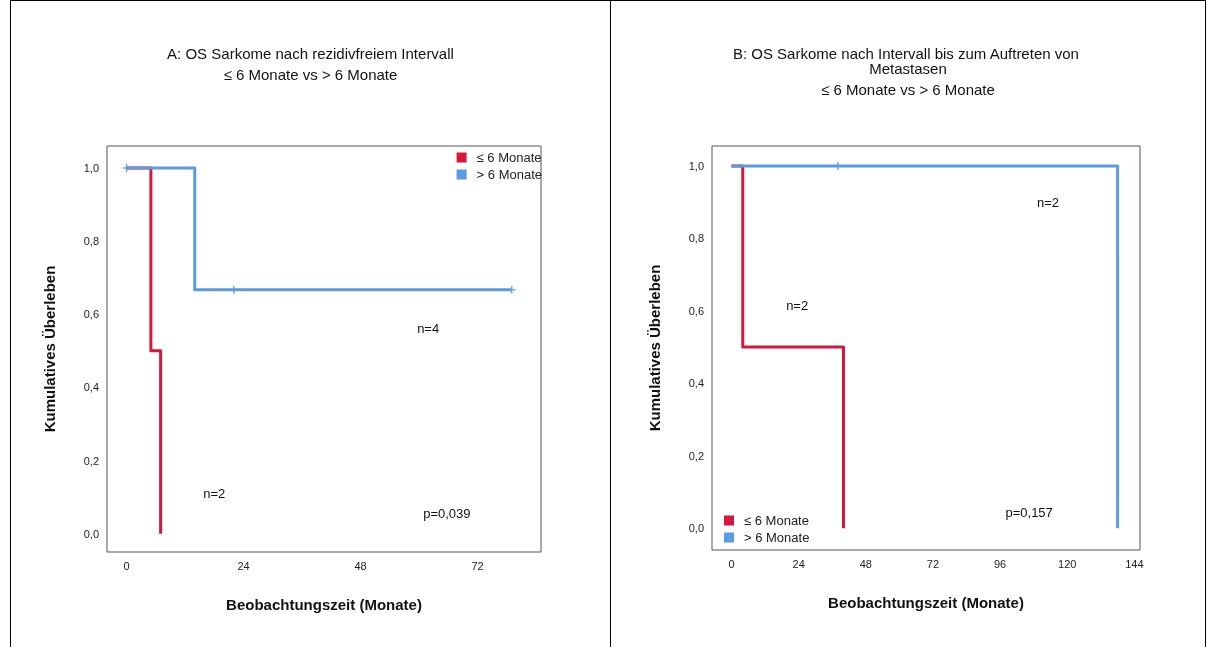 This screenshot has width=1213, height=647. What do you see at coordinates (908, 61) in the screenshot?
I see `chart-title: B: OS Sarkome nach Intervall bis zum Auftreten von Metastasen` at bounding box center [908, 61].